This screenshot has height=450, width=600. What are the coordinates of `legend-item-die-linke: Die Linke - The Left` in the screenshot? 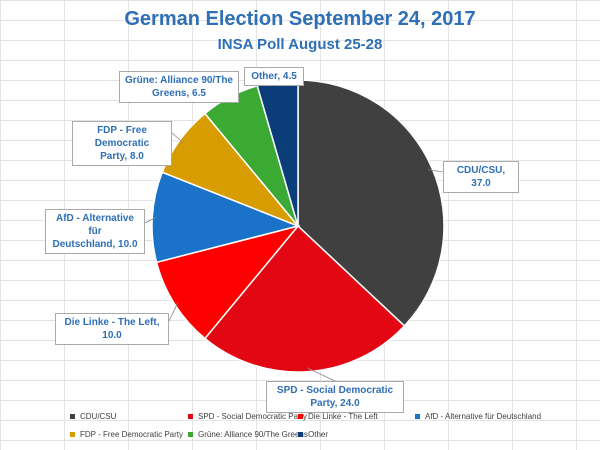 It's located at (338, 416).